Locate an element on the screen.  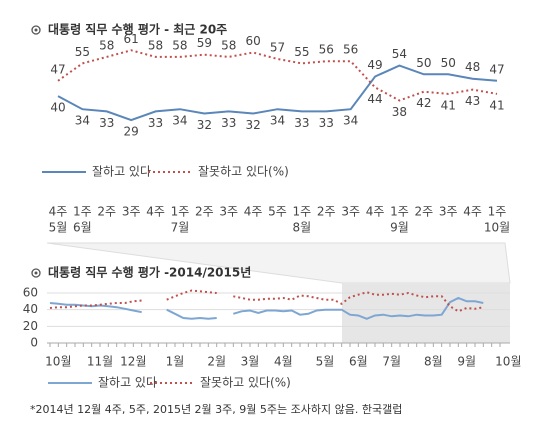
x-month-label: 6월 is located at coordinates (82, 228).